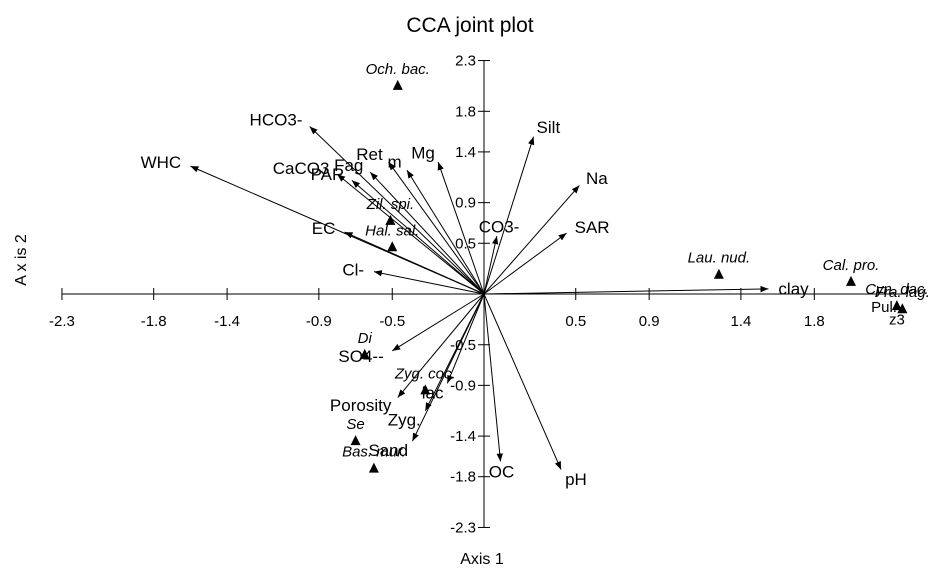 The width and height of the screenshot is (940, 574). I want to click on species-fra-lag-label: Fra. lag., so click(902, 292).